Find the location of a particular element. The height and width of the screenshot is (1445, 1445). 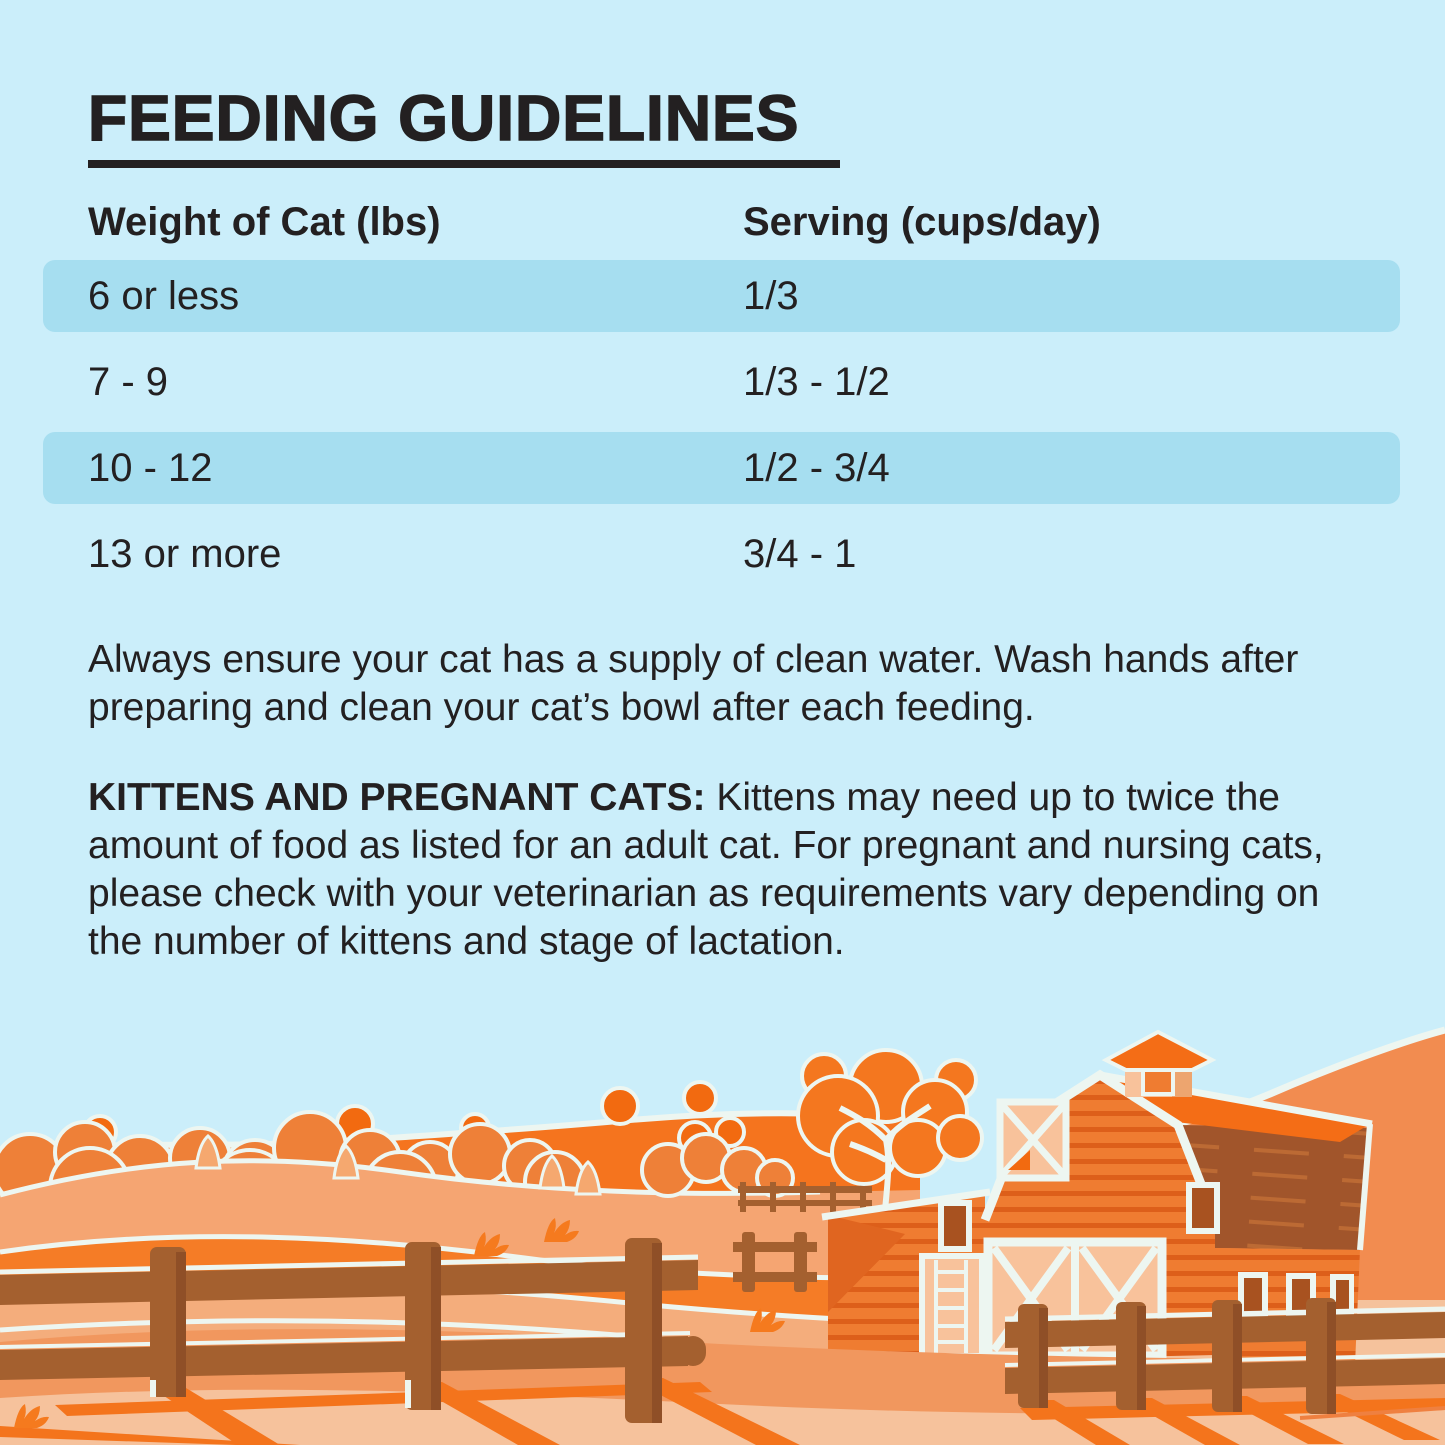

left-eave-trim is located at coordinates (906, 1204).